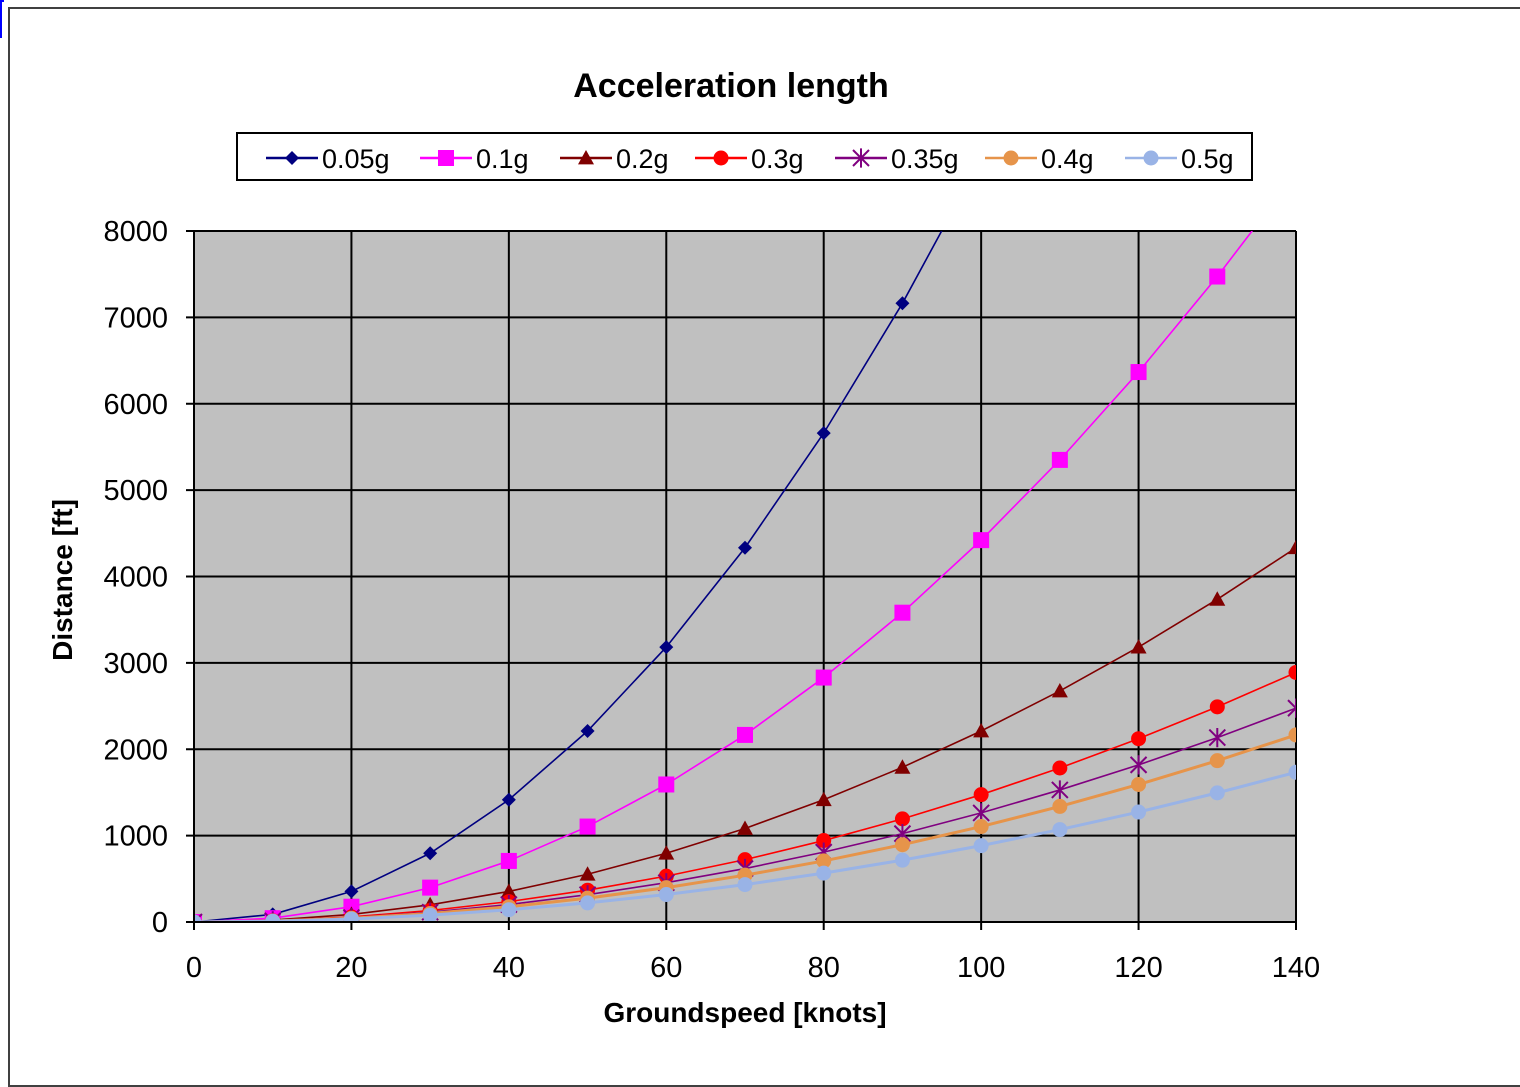  What do you see at coordinates (135, 750) in the screenshot?
I see `y-tick-label: 2000` at bounding box center [135, 750].